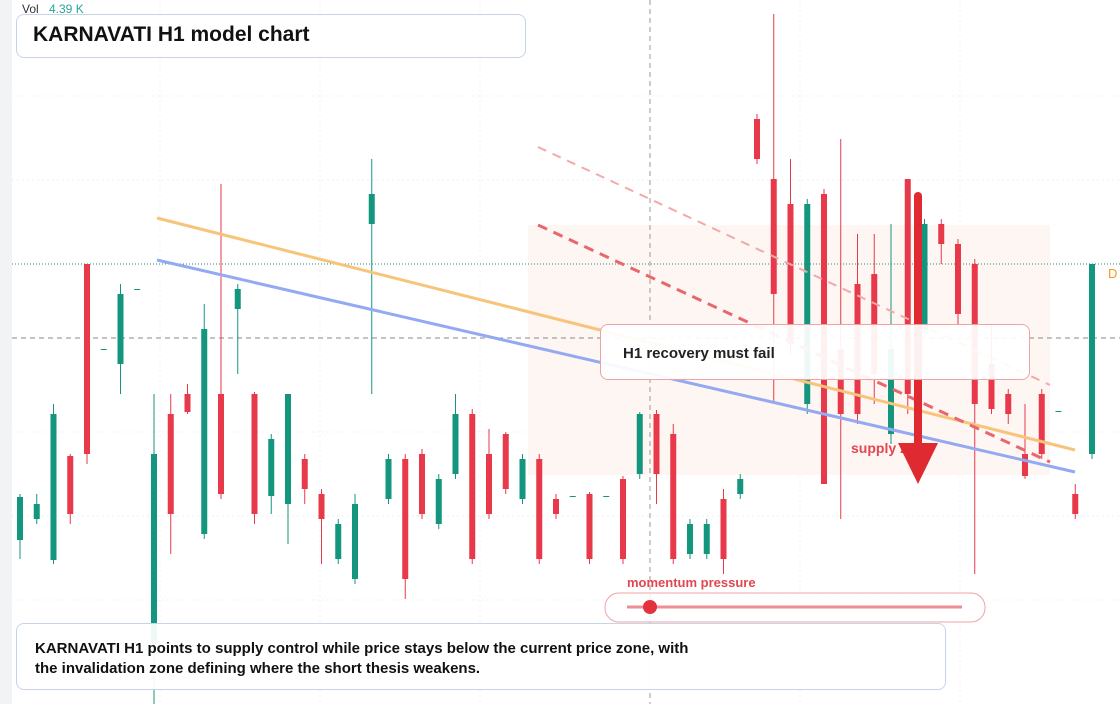 This screenshot has width=1120, height=704. I want to click on left-strip, so click(6, 352).